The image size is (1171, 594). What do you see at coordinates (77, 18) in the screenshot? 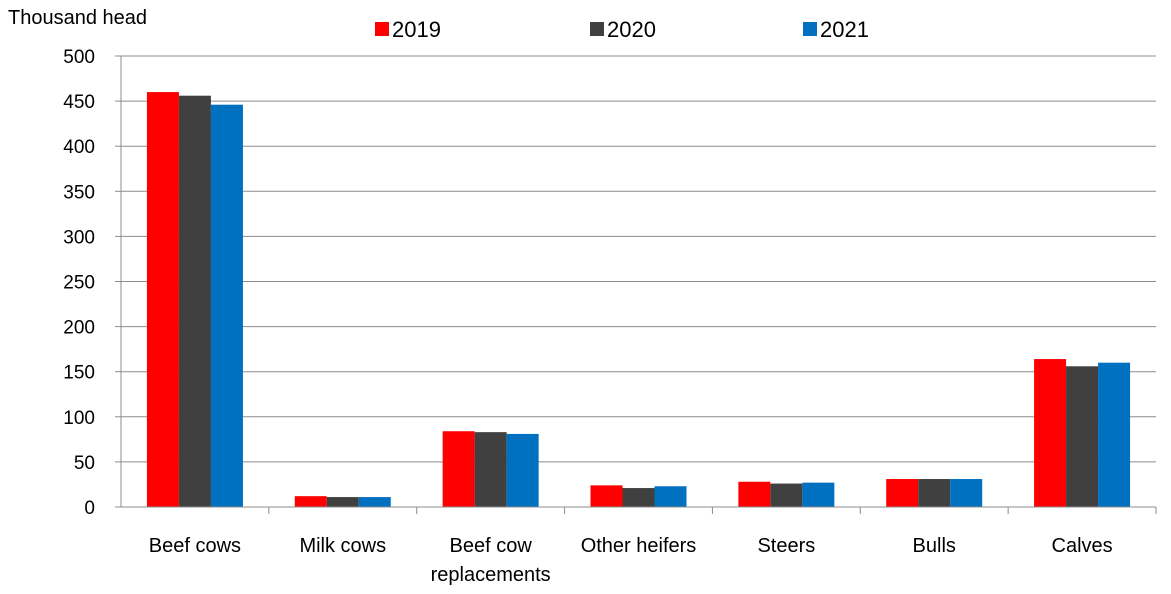
I see `y-axis-label: Thousand head` at bounding box center [77, 18].